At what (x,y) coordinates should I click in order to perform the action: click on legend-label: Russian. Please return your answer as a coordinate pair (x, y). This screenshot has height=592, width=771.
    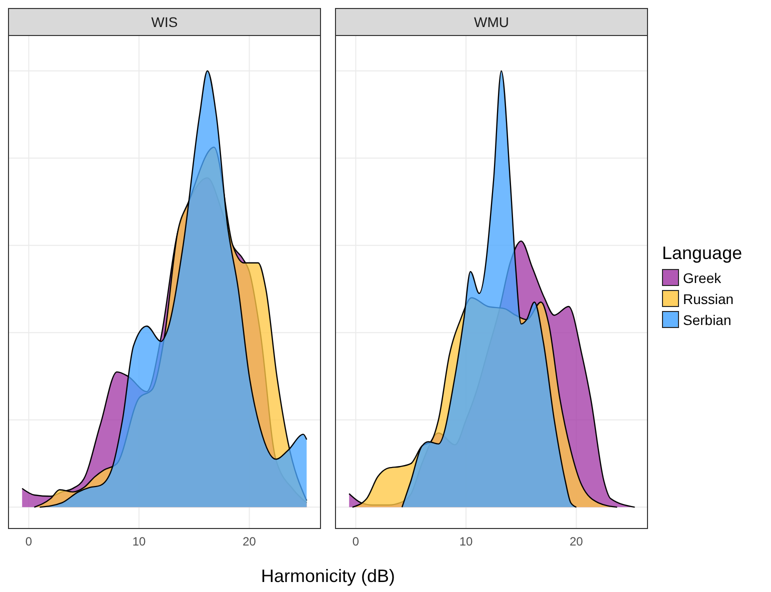
    Looking at the image, I should click on (708, 298).